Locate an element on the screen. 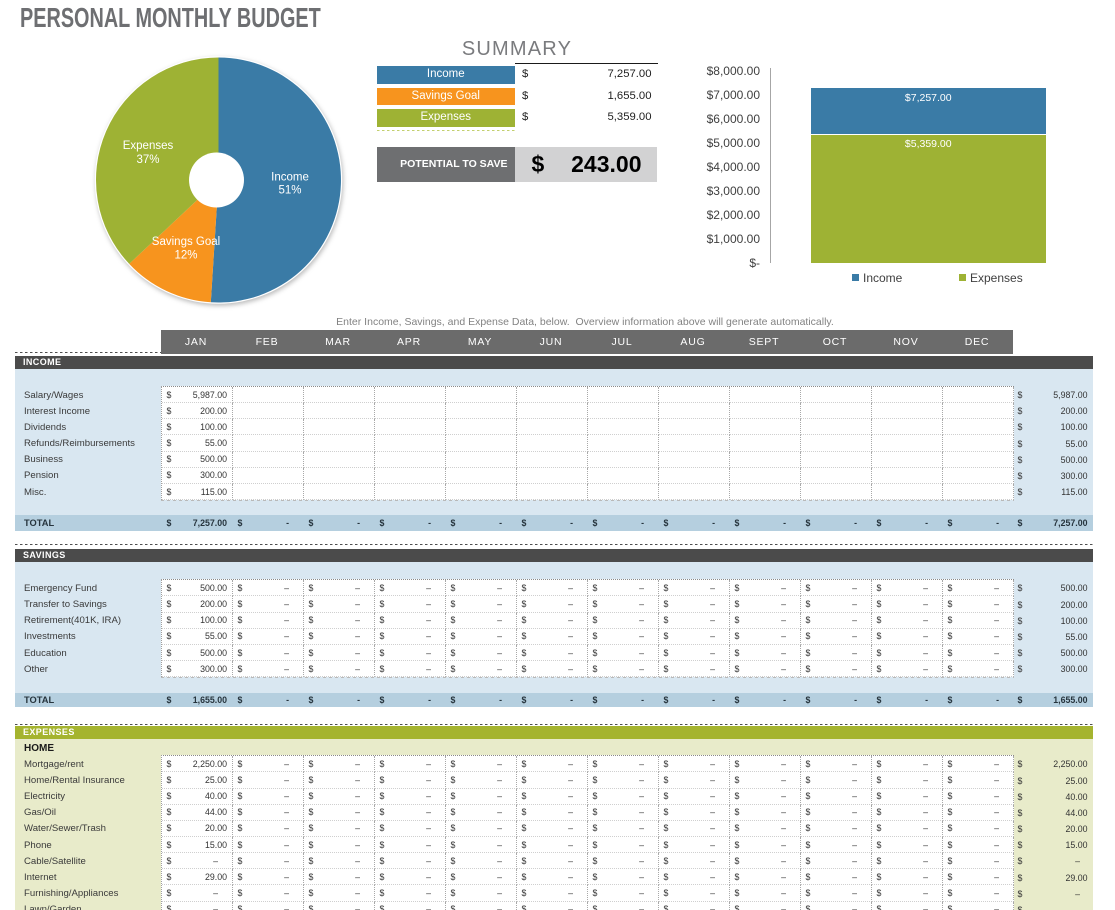  svg-text: 51% is located at coordinates (289, 190).